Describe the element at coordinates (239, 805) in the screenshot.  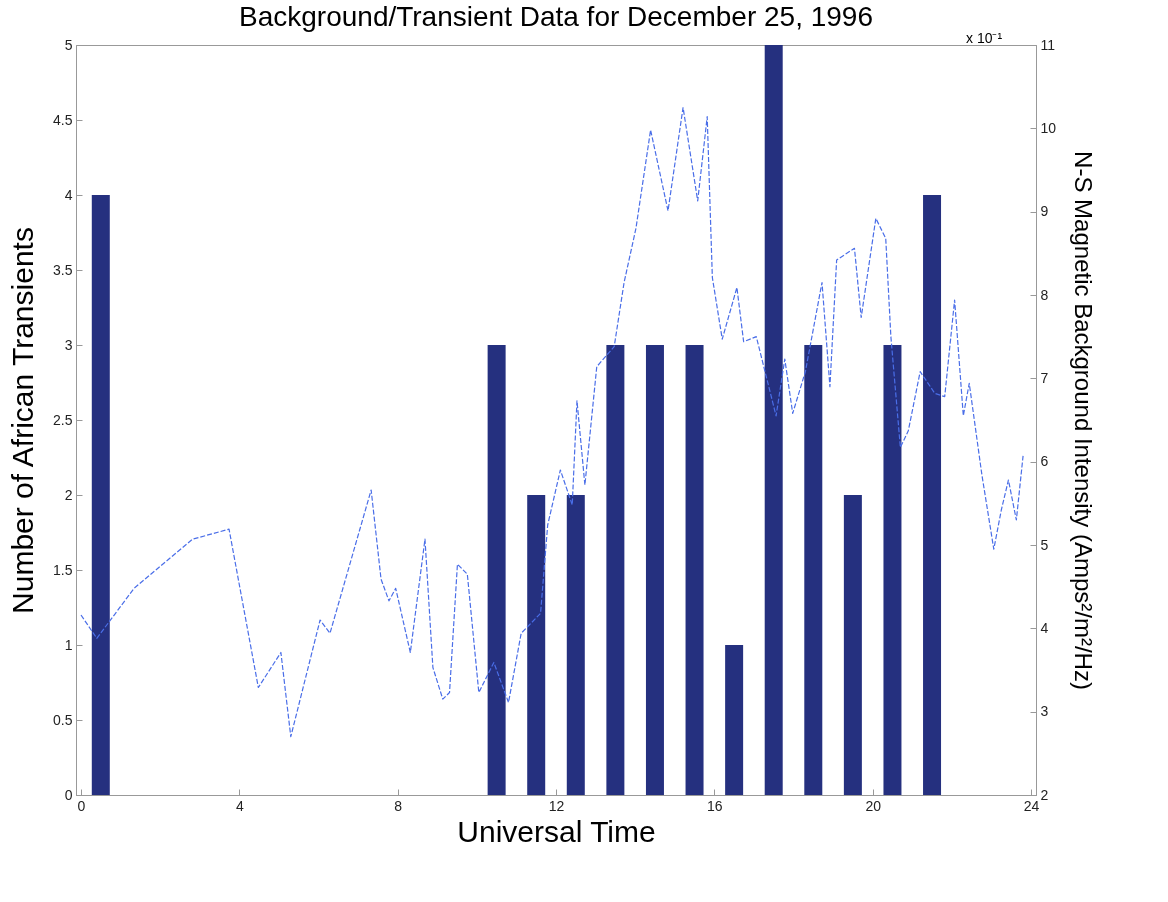
I see `x-tick-label: 4` at that location.